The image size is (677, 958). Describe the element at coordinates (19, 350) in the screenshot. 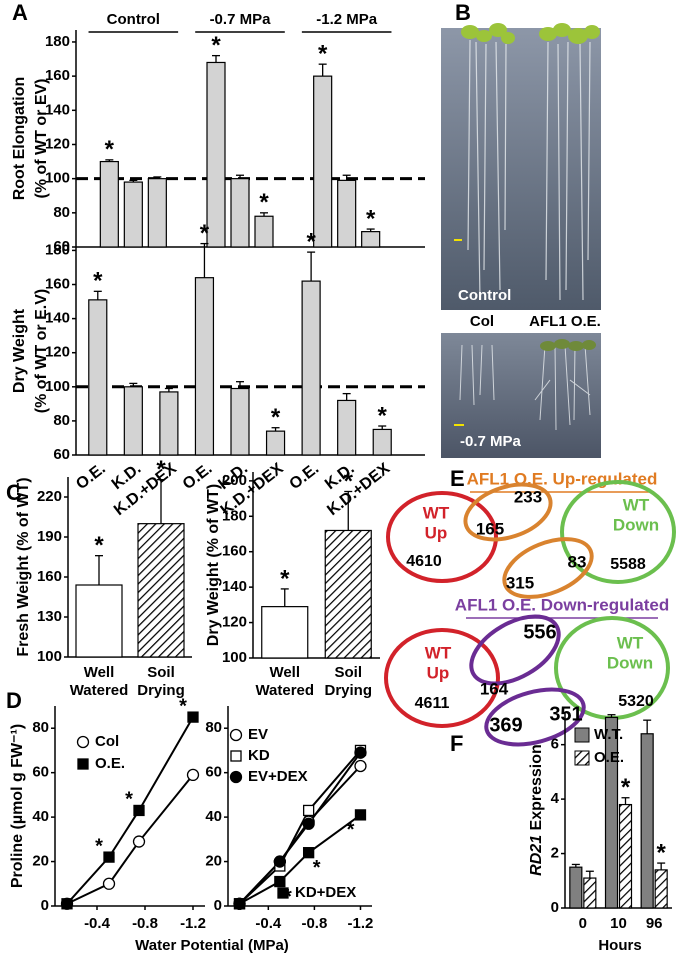

I see `y-axis-label: Dry Weight` at that location.